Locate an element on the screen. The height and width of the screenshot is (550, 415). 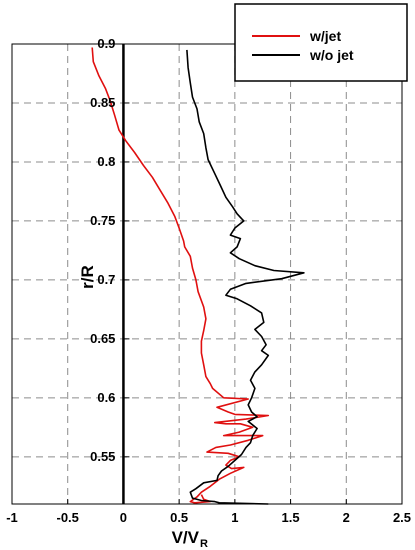
y-tick-label: 0.85 is located at coordinates (102, 102).